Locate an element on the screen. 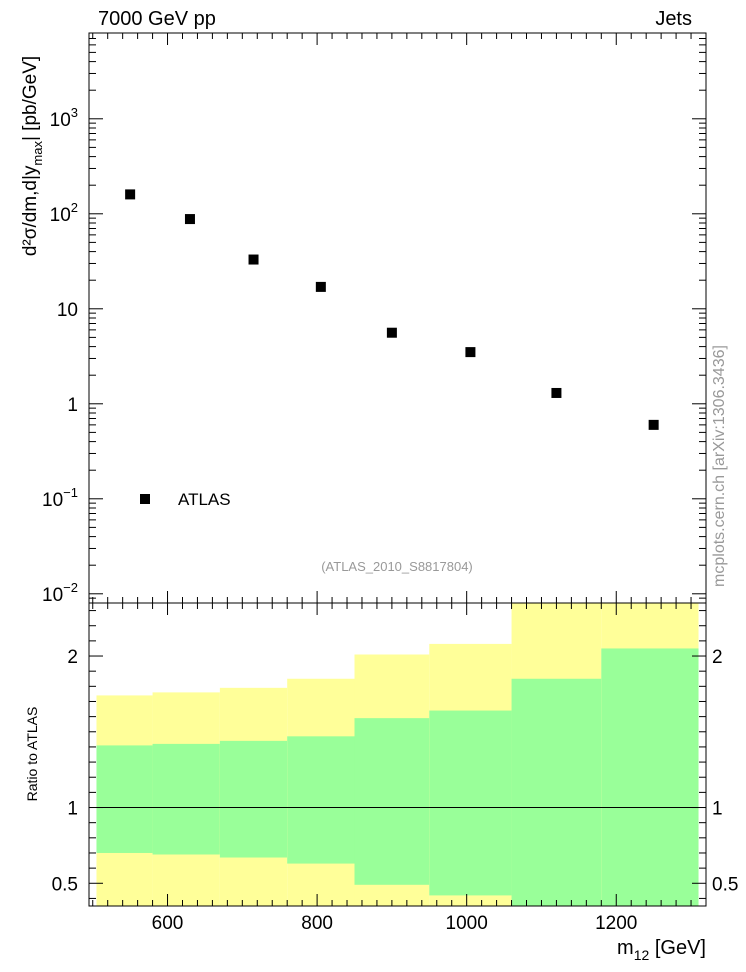 This screenshot has width=746, height=972. x-label-tail: [GeV] is located at coordinates (677, 948).